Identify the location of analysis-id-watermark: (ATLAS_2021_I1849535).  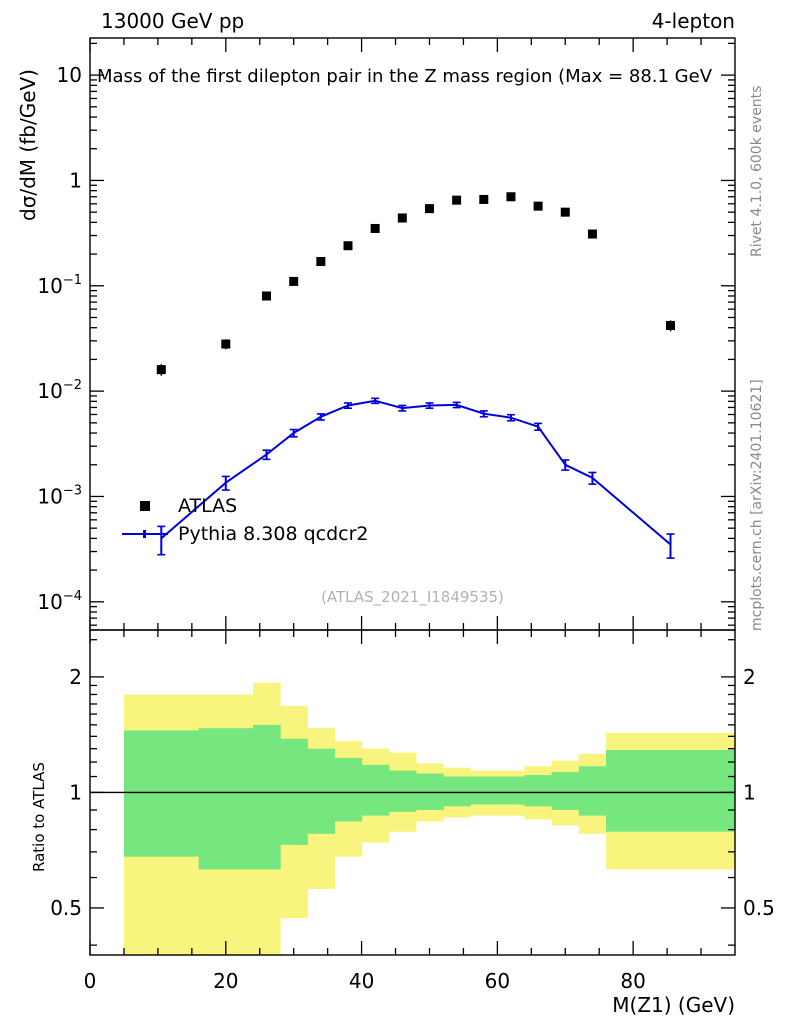
(412, 597).